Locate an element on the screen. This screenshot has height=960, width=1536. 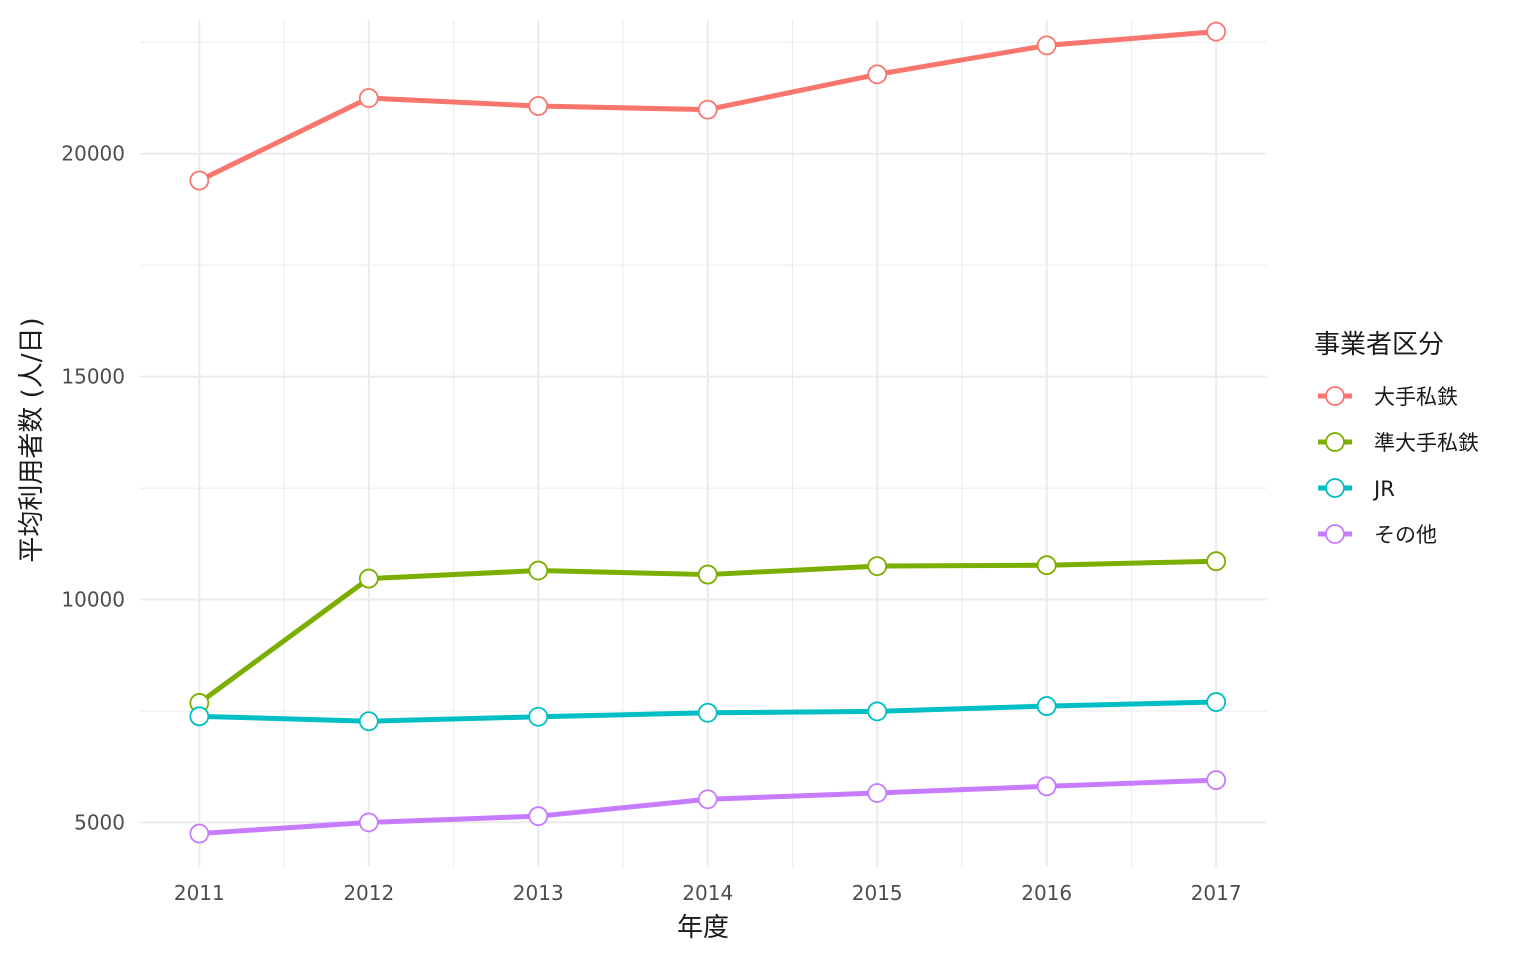
legend-item: 準大手私鉄 is located at coordinates (1398, 443).